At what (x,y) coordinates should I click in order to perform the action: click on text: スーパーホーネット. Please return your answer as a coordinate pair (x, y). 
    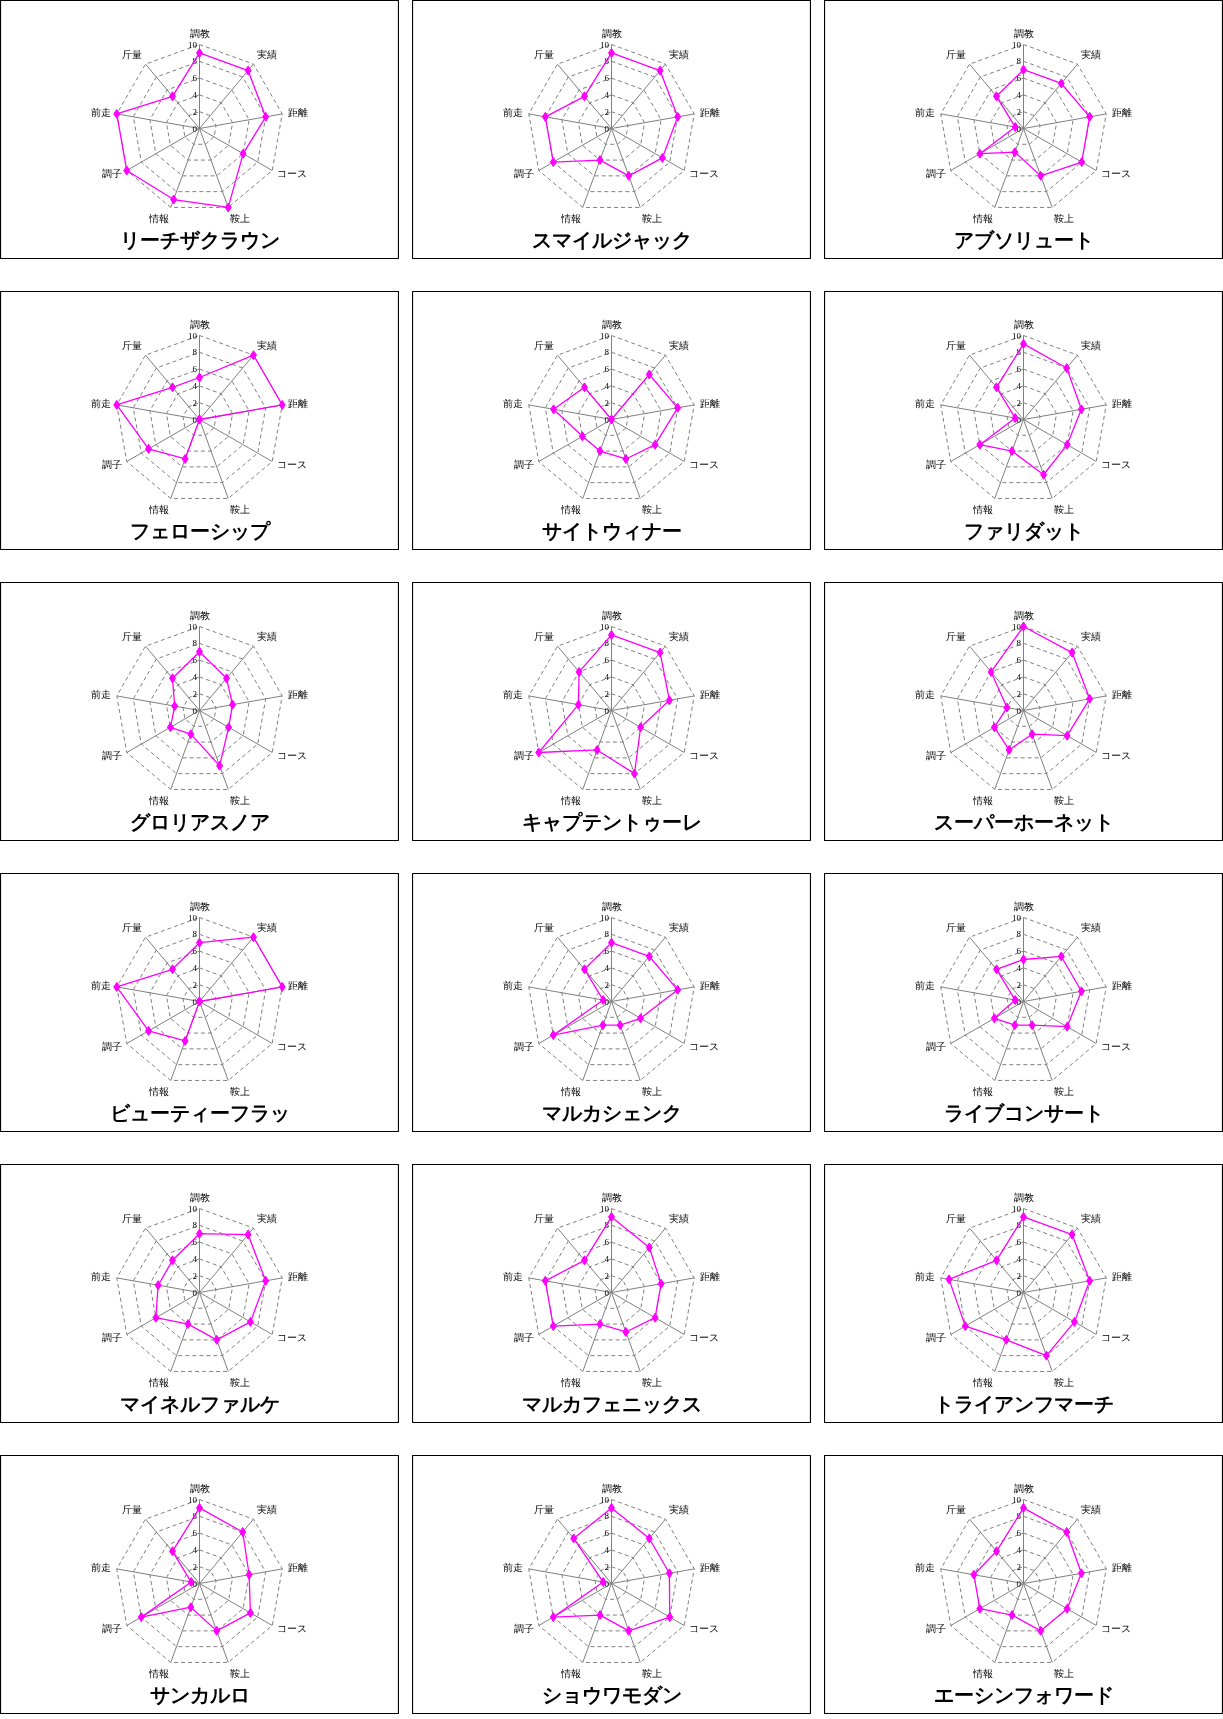
    Looking at the image, I should click on (1023, 821).